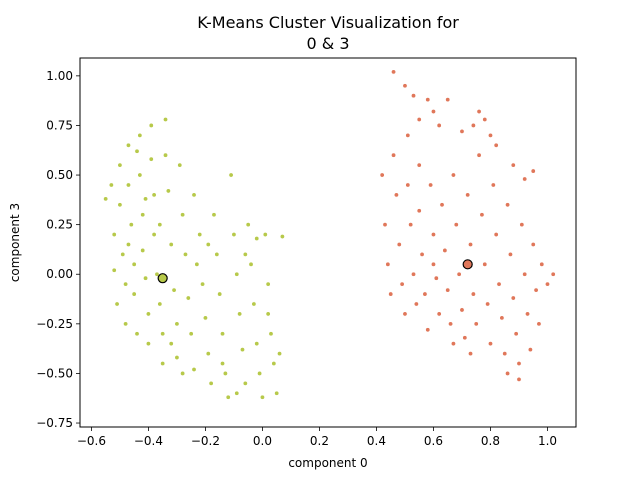 The width and height of the screenshot is (640, 480). What do you see at coordinates (59, 175) in the screenshot?
I see `y-tick-label: 0.50` at bounding box center [59, 175].